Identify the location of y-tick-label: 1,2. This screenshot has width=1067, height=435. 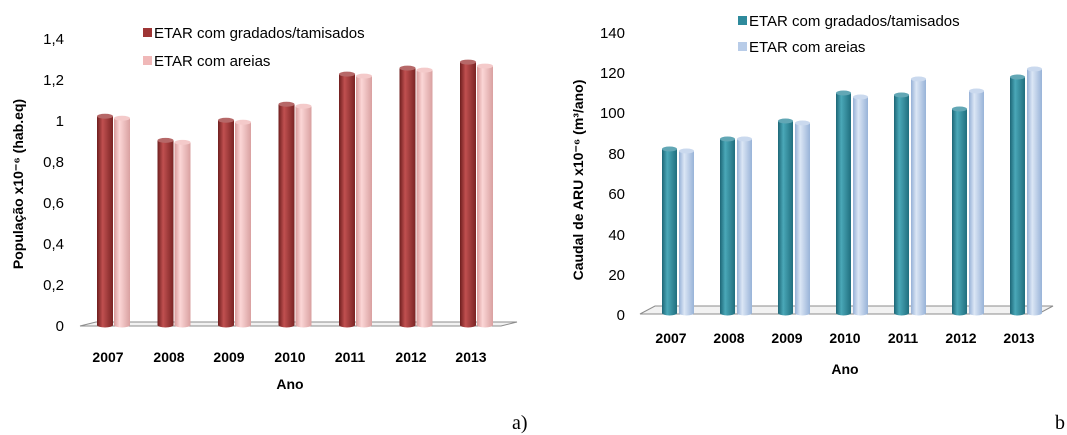
(53, 80).